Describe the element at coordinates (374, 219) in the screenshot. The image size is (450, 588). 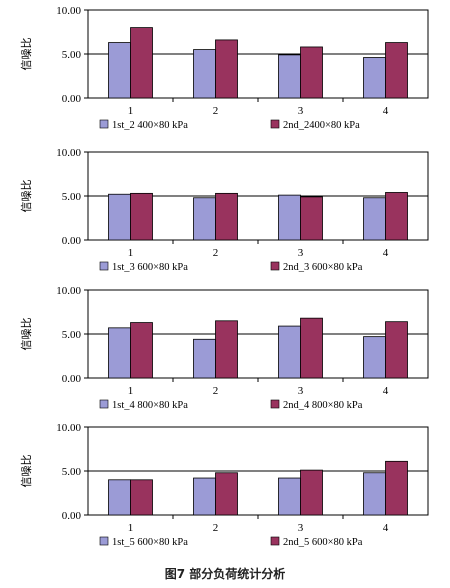
I see `bar-chart2-series1-cat4` at that location.